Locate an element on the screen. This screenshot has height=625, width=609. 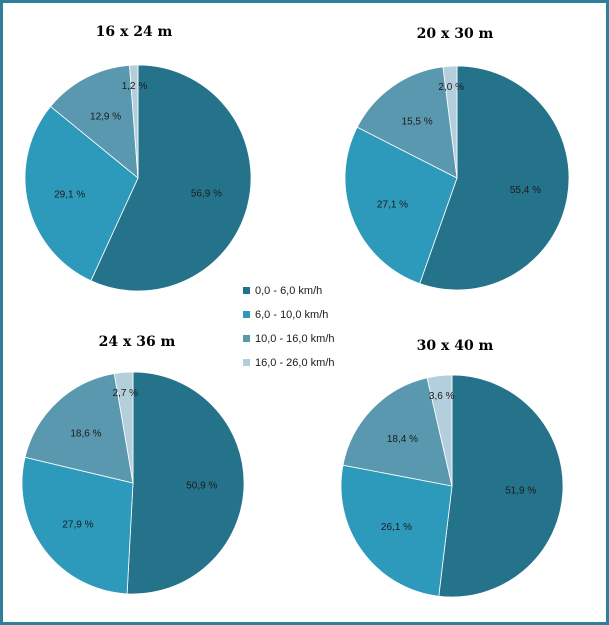
chart-title: 24 x 36 m is located at coordinates (137, 342).